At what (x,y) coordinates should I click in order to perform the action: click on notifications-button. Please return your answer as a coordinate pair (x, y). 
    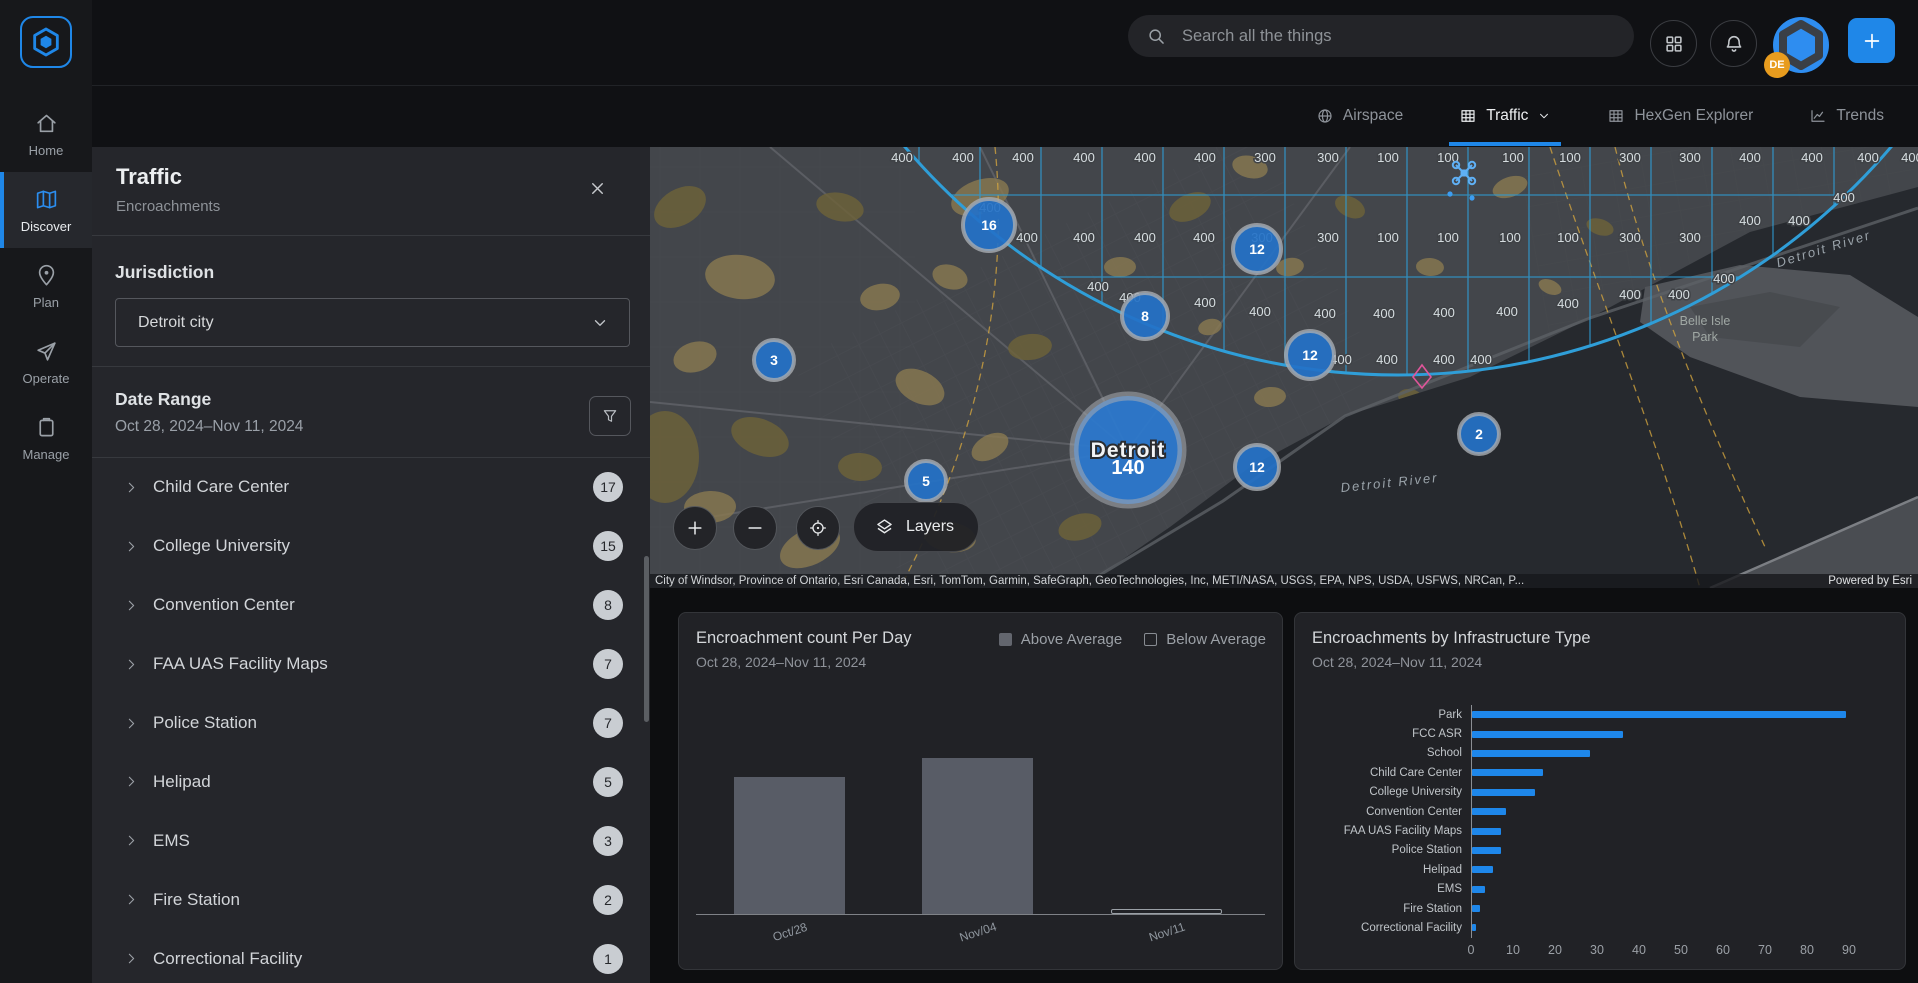
    Looking at the image, I should click on (1733, 43).